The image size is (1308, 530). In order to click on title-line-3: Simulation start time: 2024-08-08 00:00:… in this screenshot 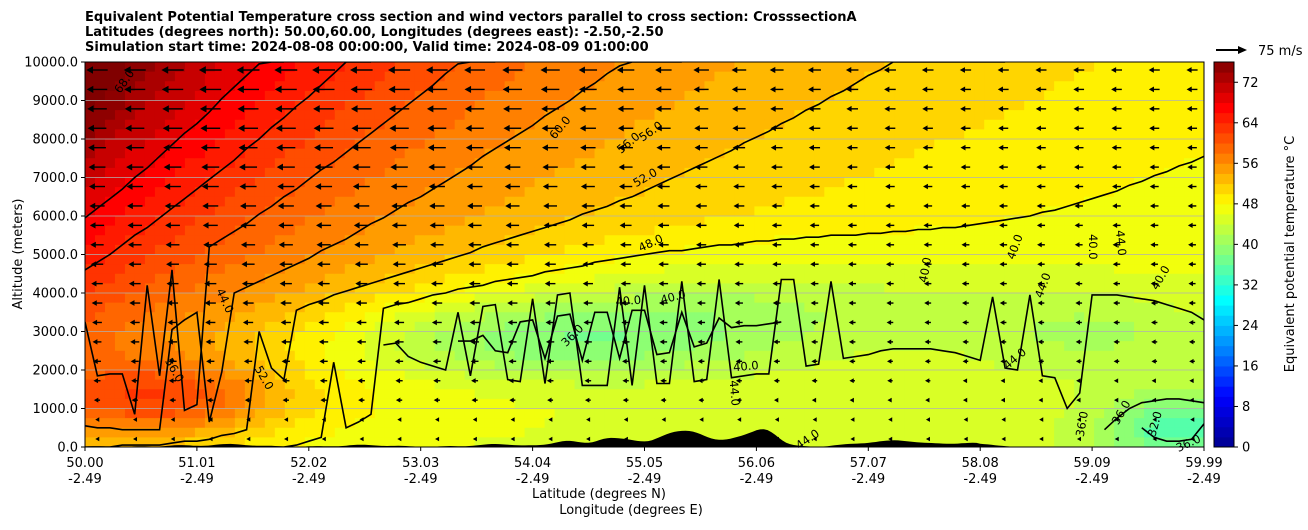, I will do `click(367, 47)`.